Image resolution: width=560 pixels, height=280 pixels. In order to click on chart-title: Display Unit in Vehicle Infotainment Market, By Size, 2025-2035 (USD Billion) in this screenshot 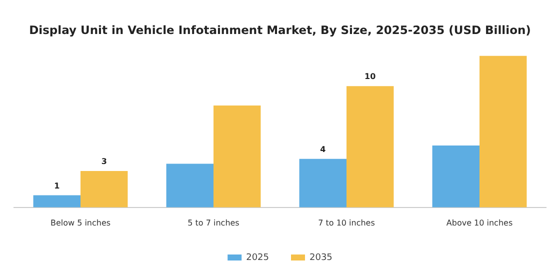, I will do `click(280, 29)`.